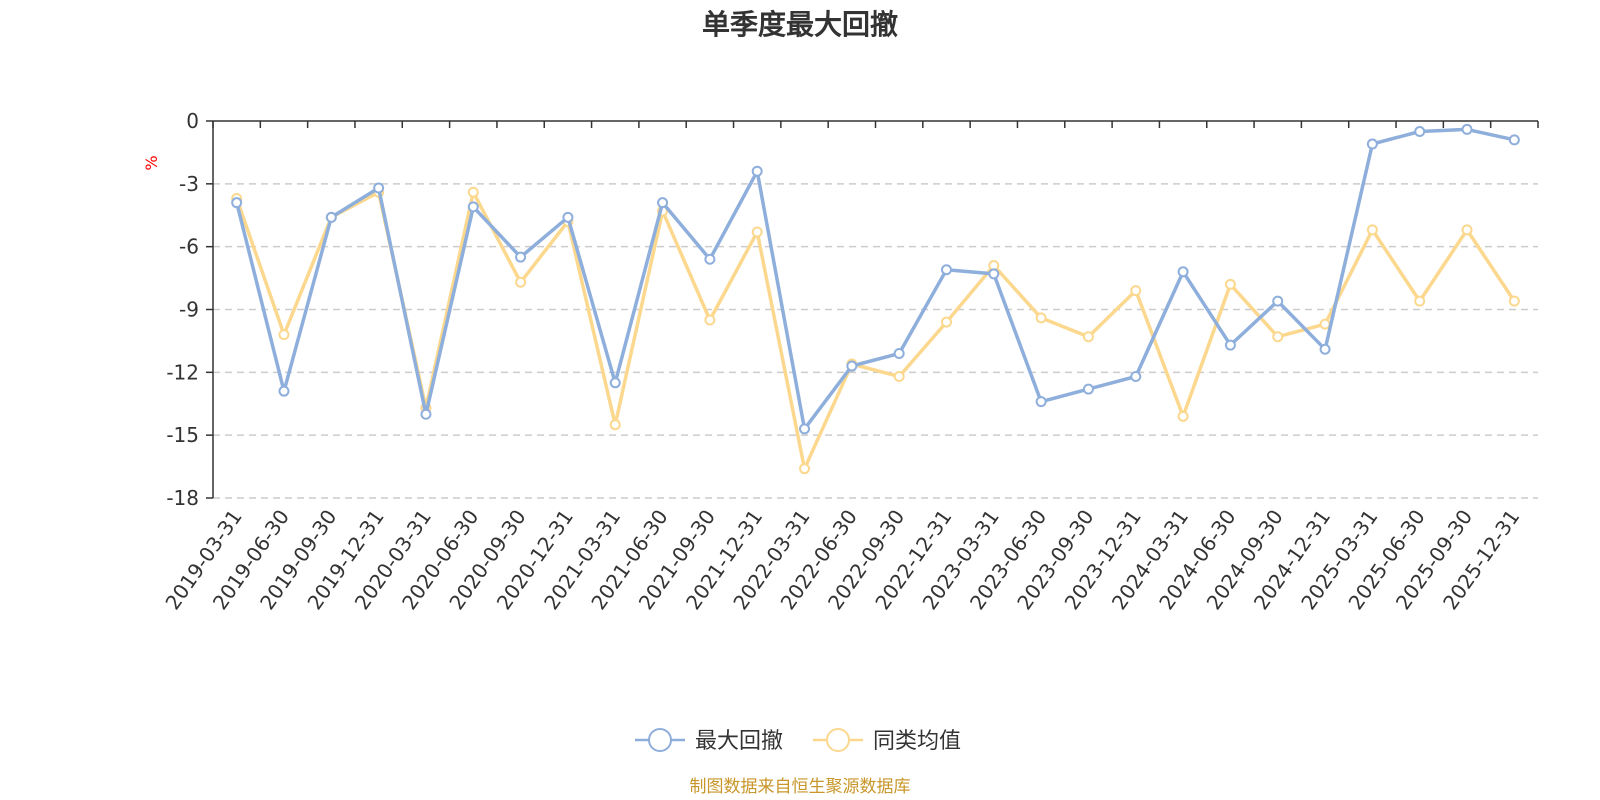 Image resolution: width=1600 pixels, height=800 pixels. Describe the element at coordinates (800, 787) in the screenshot. I see `source-note: 制图数据来自恒生聚源数据库` at that location.